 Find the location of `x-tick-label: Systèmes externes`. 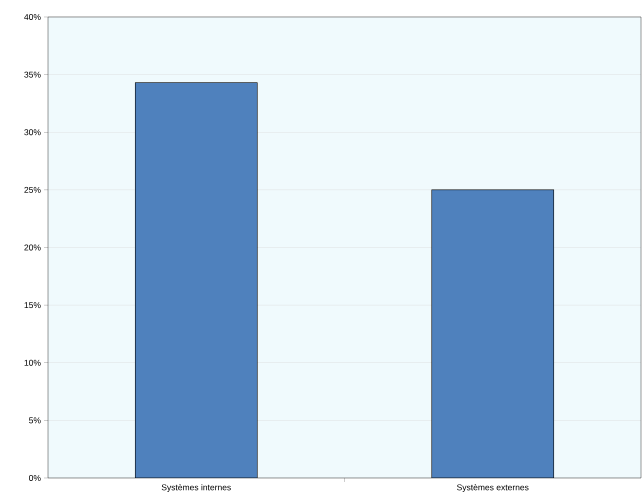

x-tick-label: Systèmes externes is located at coordinates (493, 488).